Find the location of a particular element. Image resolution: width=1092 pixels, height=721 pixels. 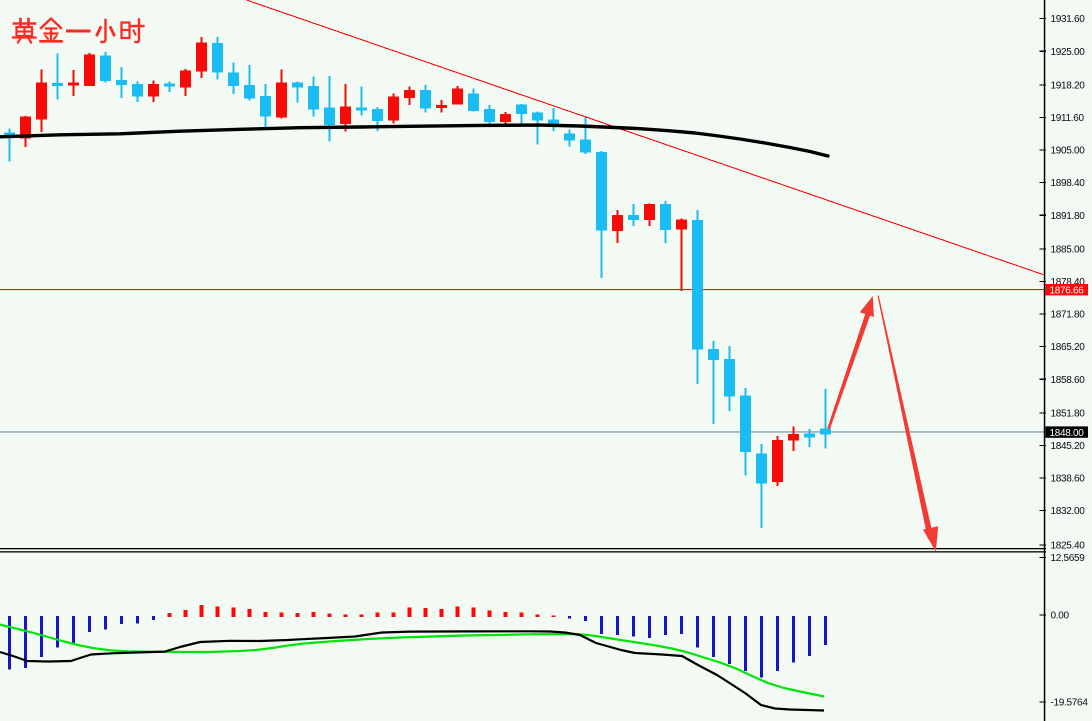

svg-text: 1825.40 is located at coordinates (1068, 546).